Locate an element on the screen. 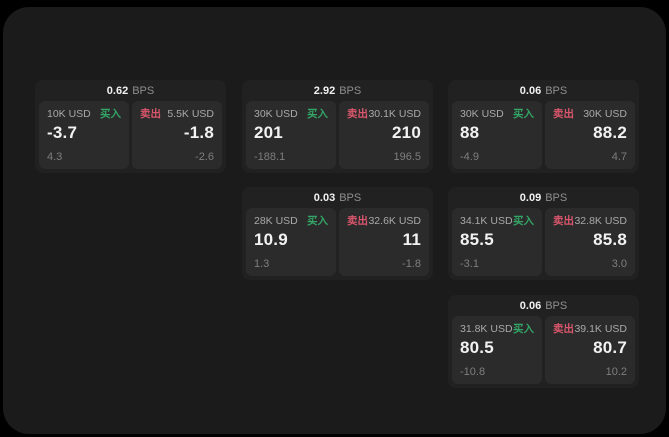 The width and height of the screenshot is (669, 437). sell-amount-label: 32.6K USD is located at coordinates (394, 221).